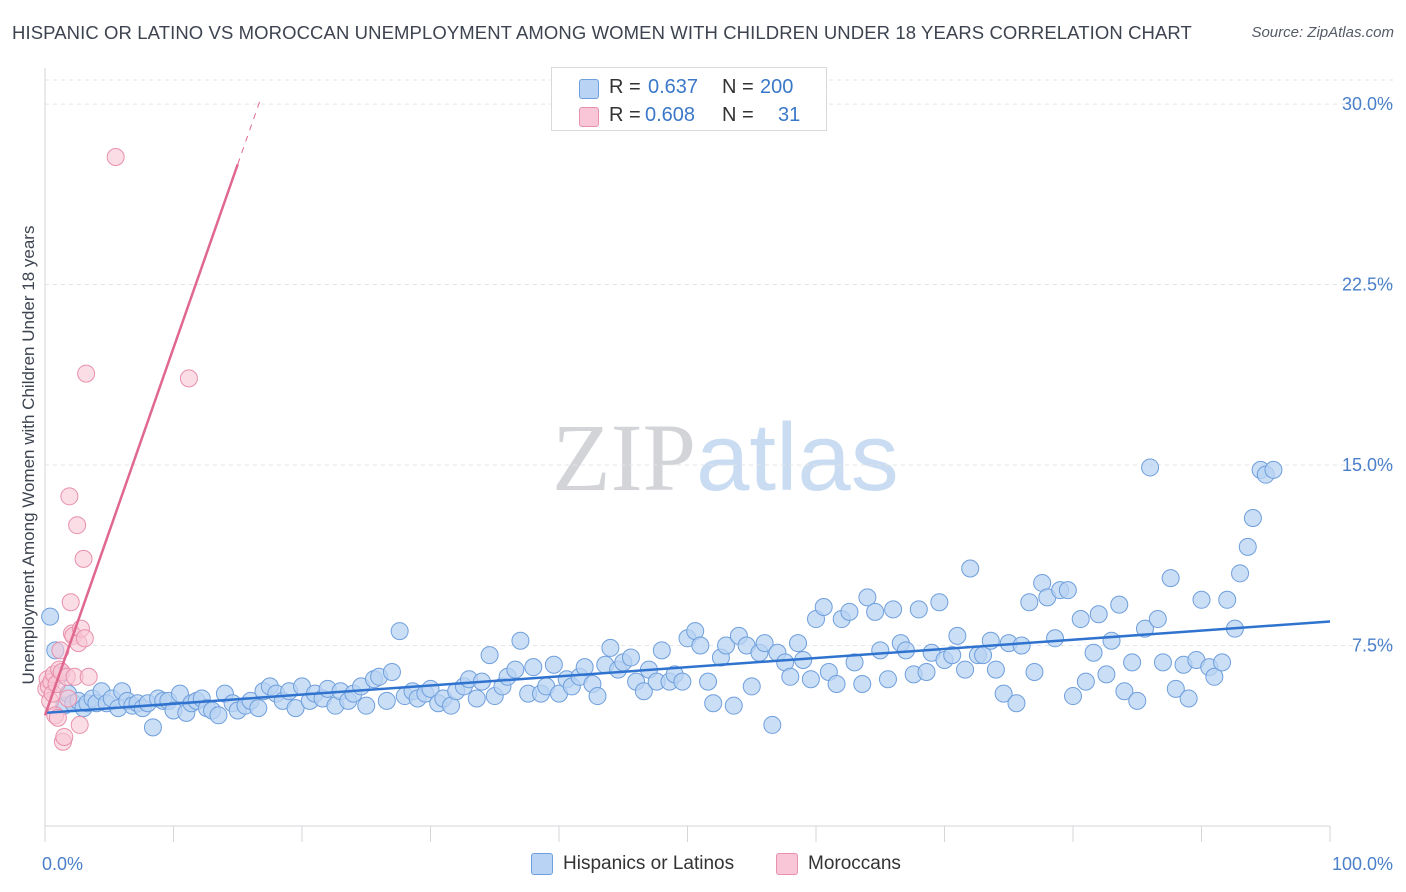 This screenshot has height=892, width=1406. What do you see at coordinates (62, 864) in the screenshot?
I see `x-tick-label: 0.0%` at bounding box center [62, 864].